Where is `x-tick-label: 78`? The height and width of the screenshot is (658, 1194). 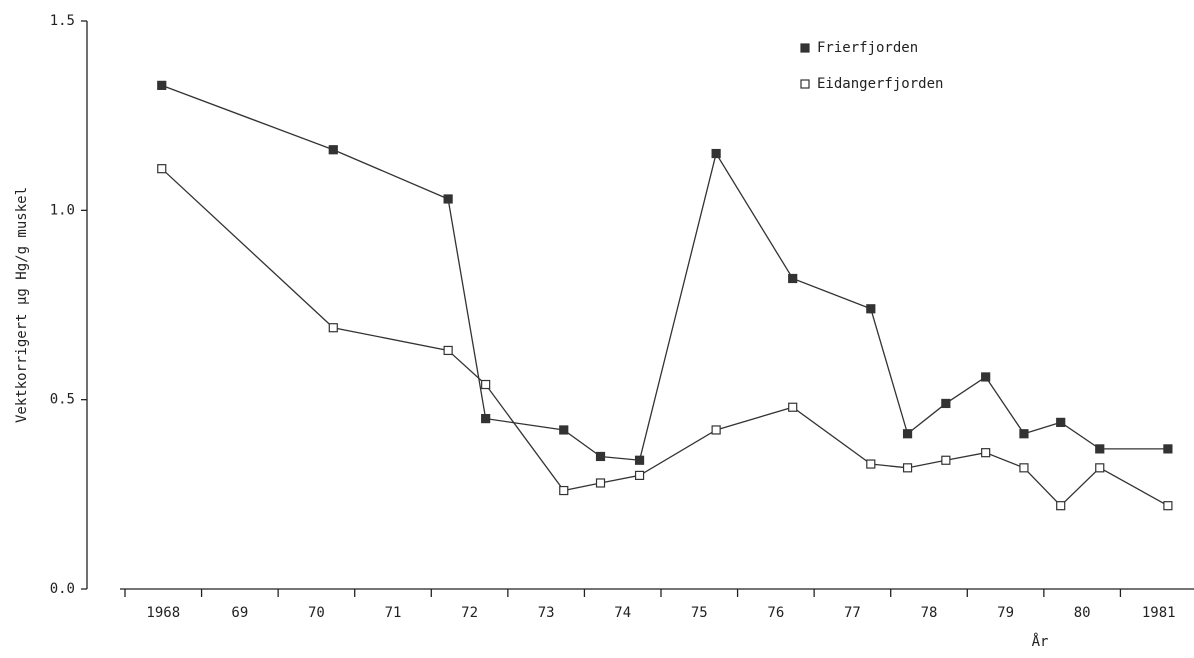 x-tick-label: 78 is located at coordinates (929, 613).